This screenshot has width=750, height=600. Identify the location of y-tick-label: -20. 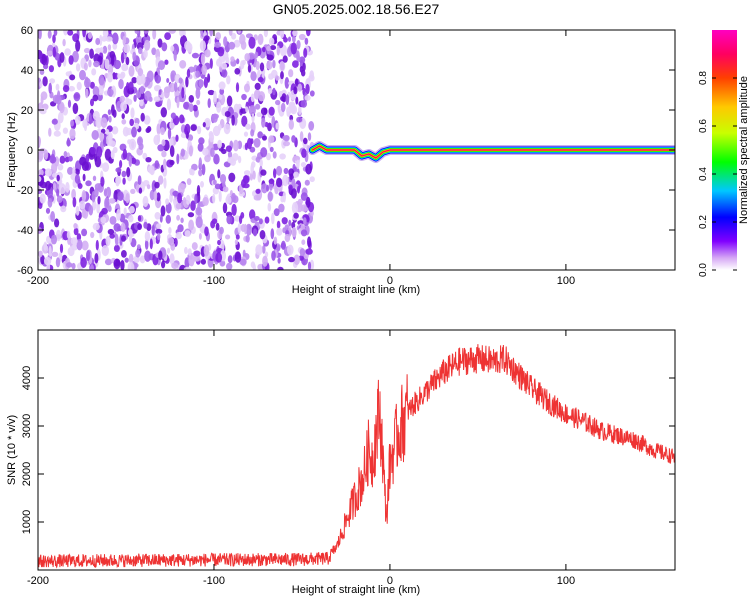
(25, 191).